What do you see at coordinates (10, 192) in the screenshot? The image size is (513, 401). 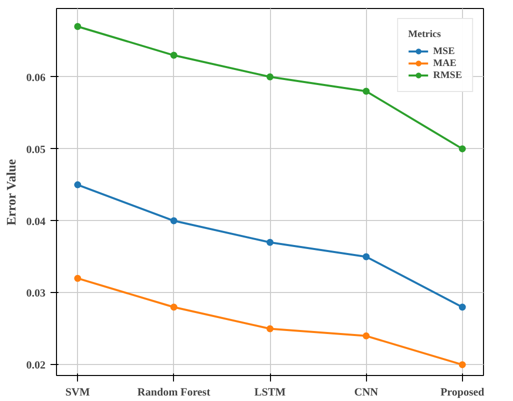 I see `y-axis-title: Error Value` at bounding box center [10, 192].